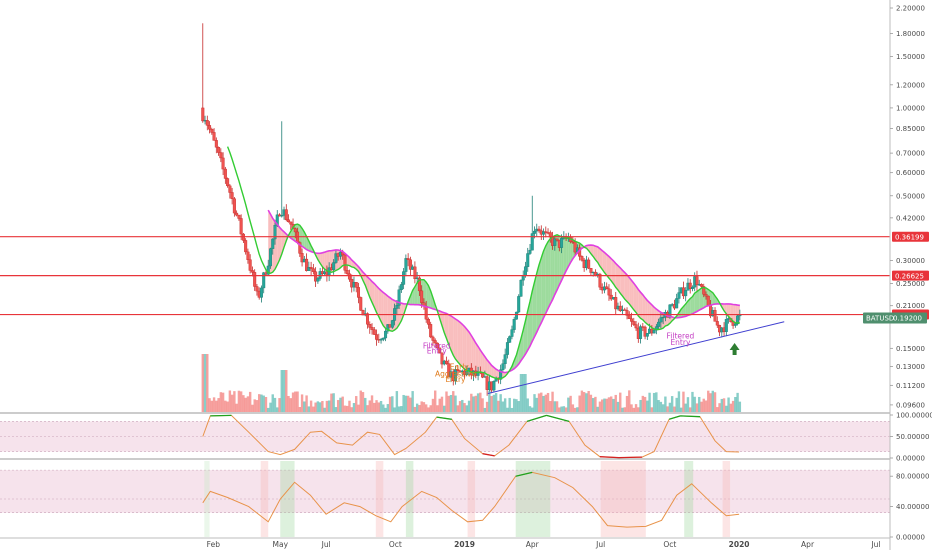  What do you see at coordinates (910, 196) in the screenshot?
I see `price-tick-label: 0.50000` at bounding box center [910, 196].